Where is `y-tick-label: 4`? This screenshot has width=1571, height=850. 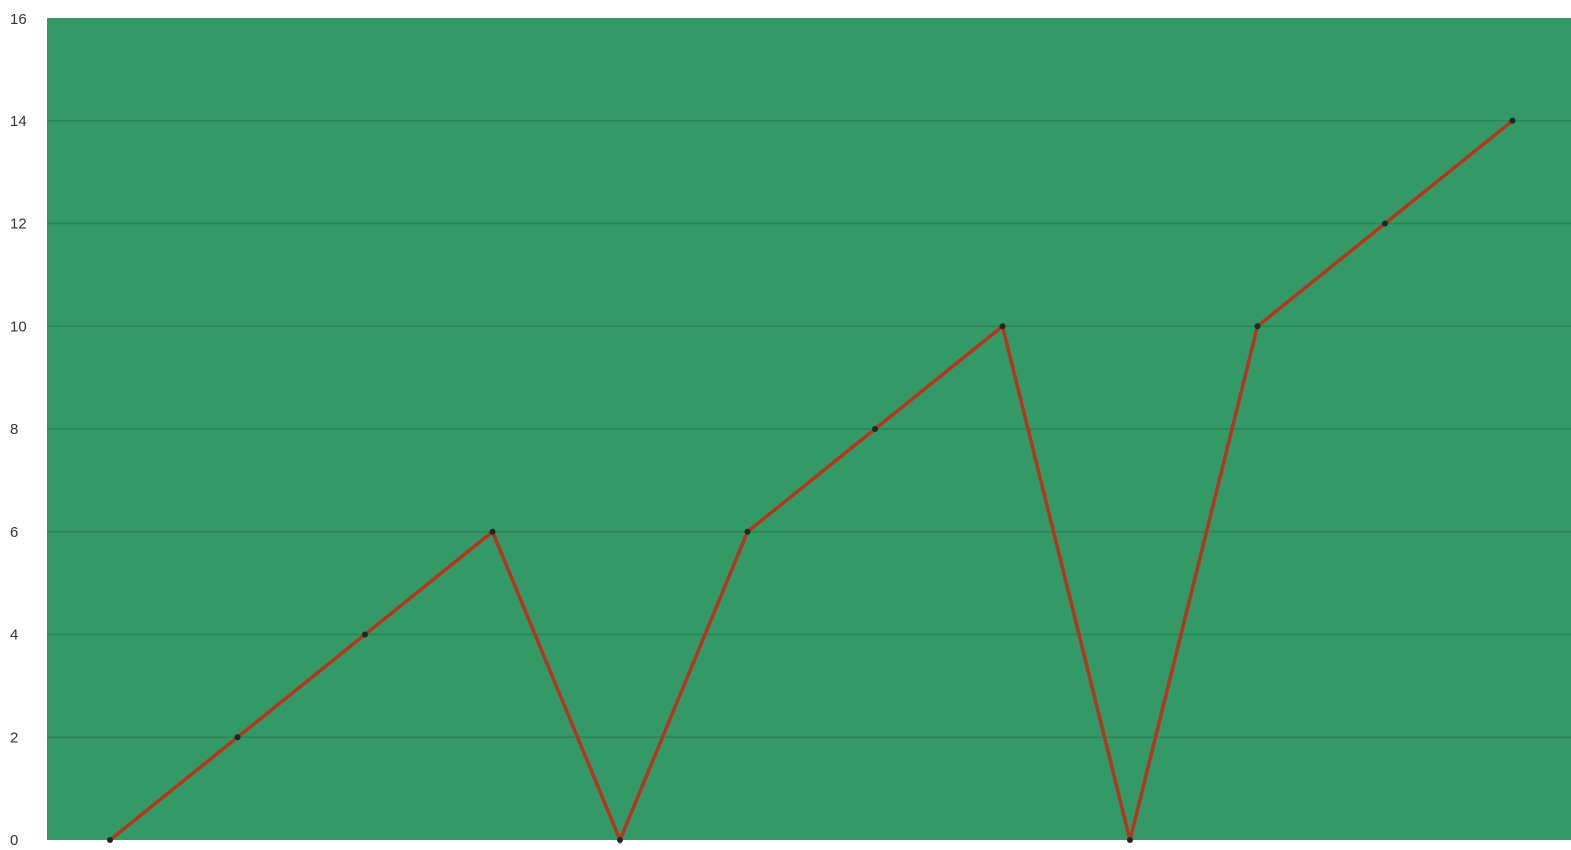 y-tick-label: 4 is located at coordinates (14, 635).